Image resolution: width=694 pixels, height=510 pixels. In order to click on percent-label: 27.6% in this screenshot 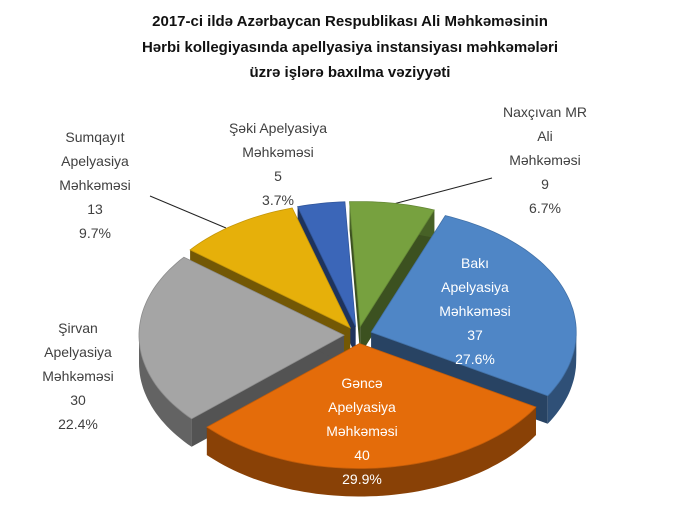, I will do `click(475, 359)`.